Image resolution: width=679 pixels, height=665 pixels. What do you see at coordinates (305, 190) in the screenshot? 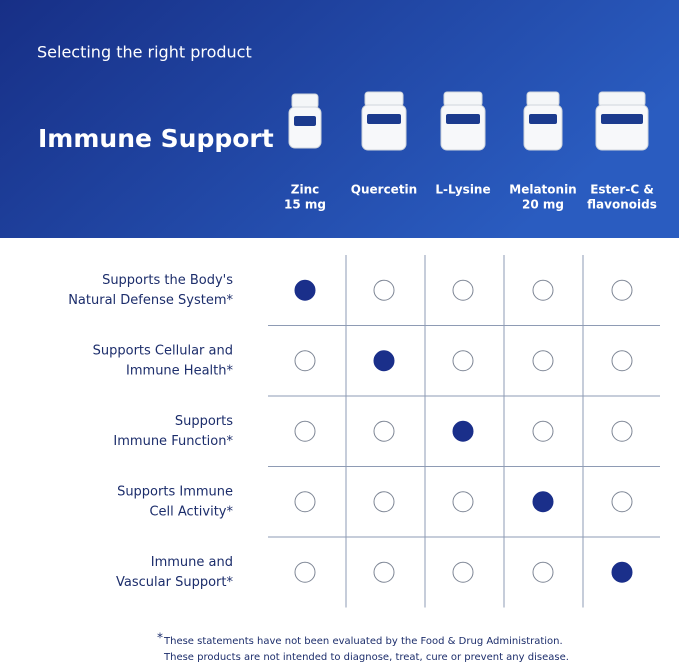
I see `product-name: Zinc` at bounding box center [305, 190].